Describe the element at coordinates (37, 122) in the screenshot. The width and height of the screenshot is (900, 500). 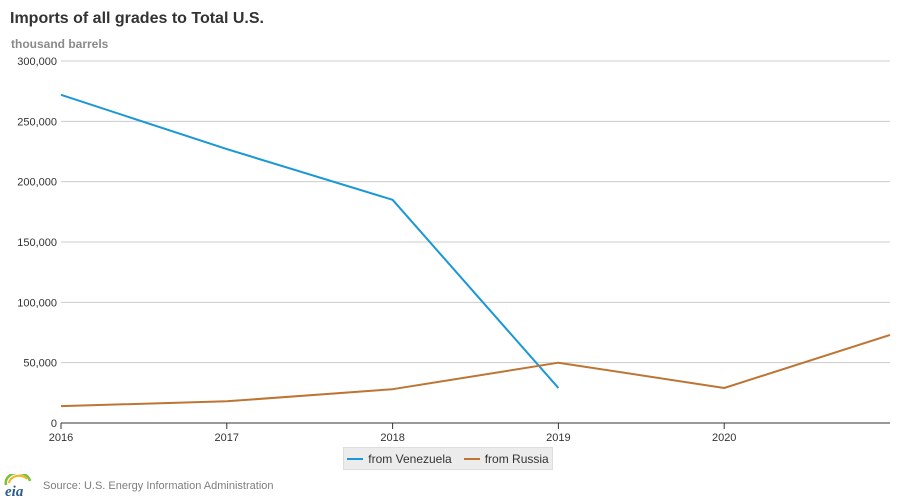
I see `y-tick-label: 250,000` at that location.